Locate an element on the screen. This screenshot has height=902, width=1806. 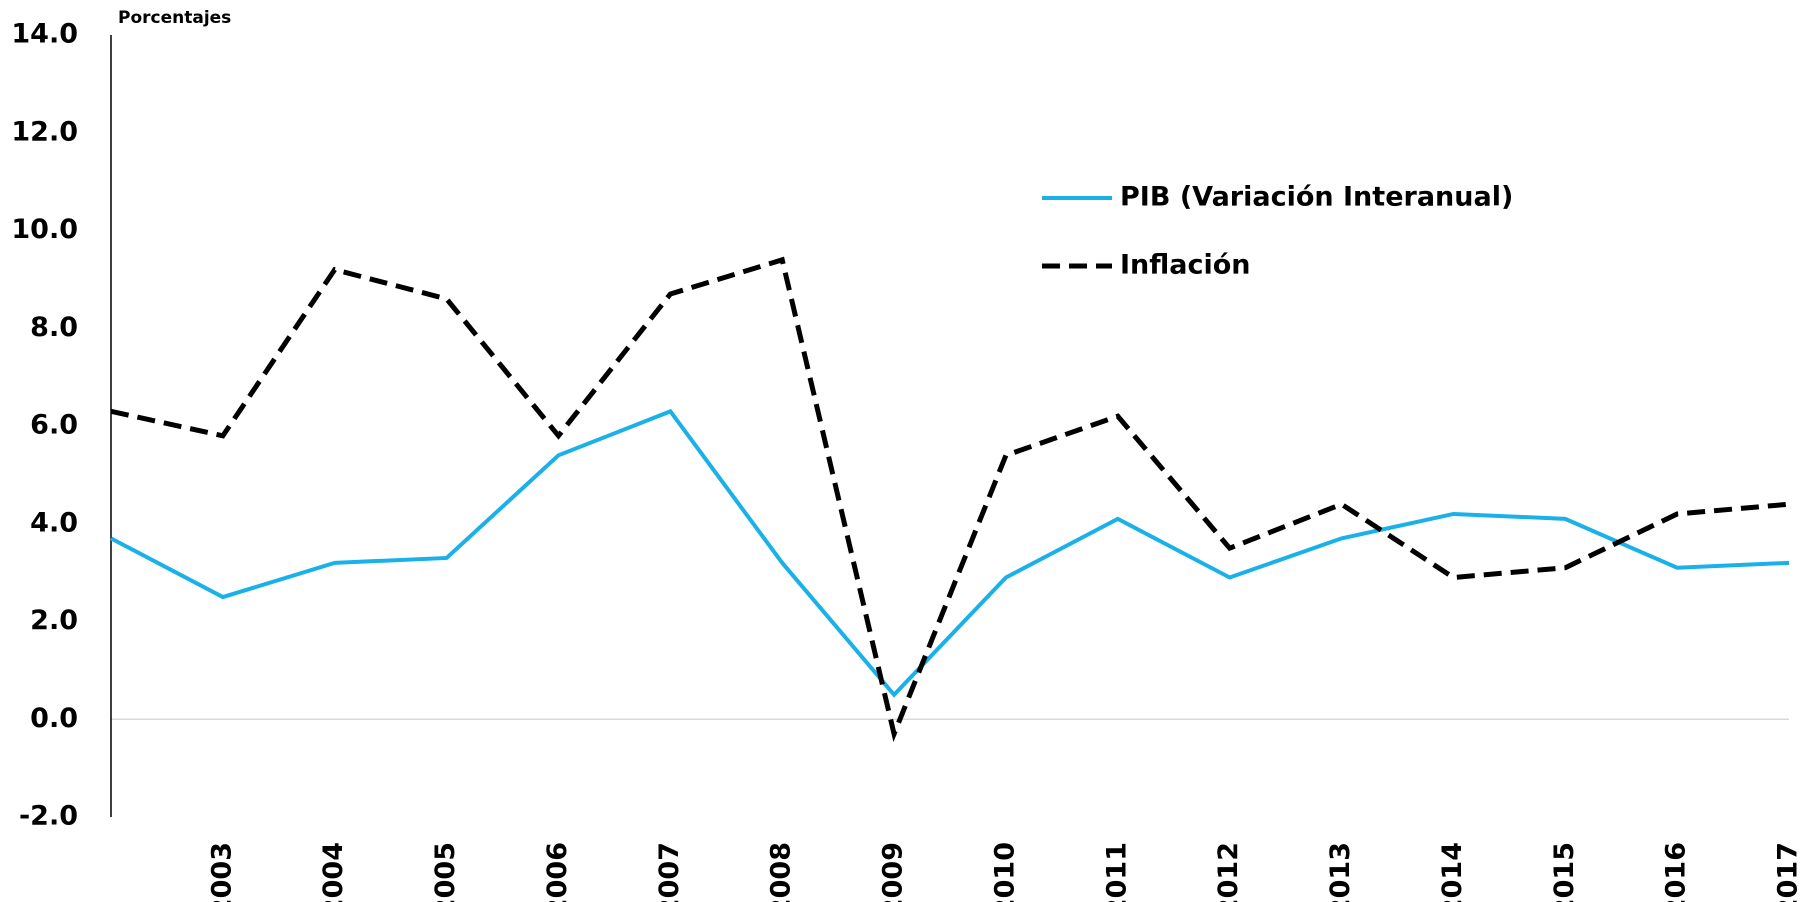
x-tick-label: 2007 is located at coordinates (669, 872).